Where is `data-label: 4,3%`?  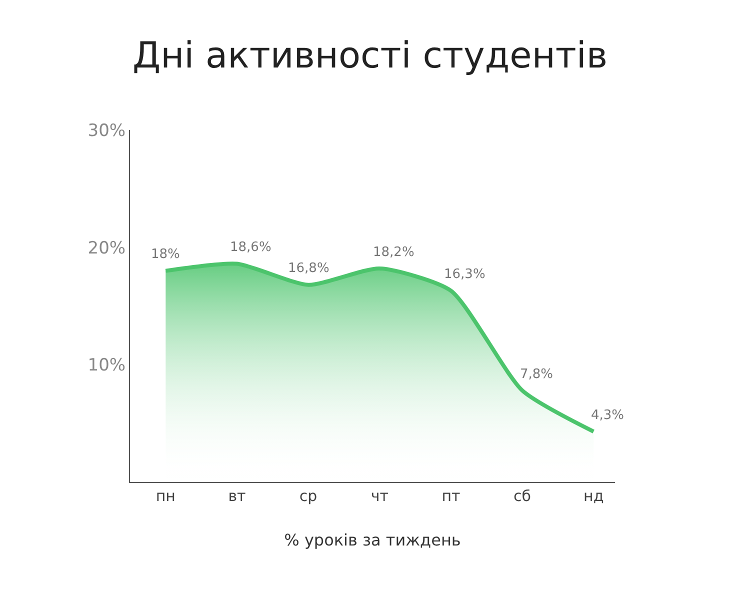 data-label: 4,3% is located at coordinates (607, 415).